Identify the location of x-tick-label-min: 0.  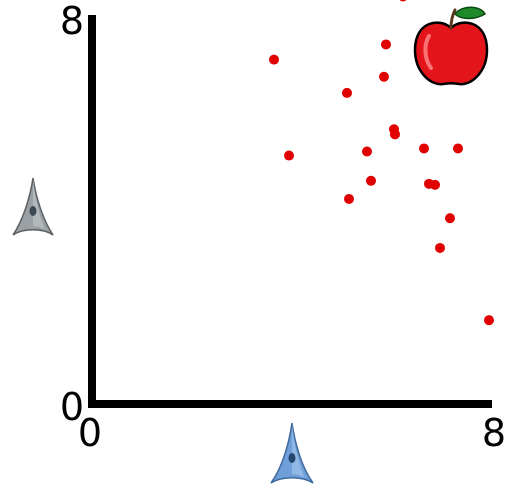
(90, 433).